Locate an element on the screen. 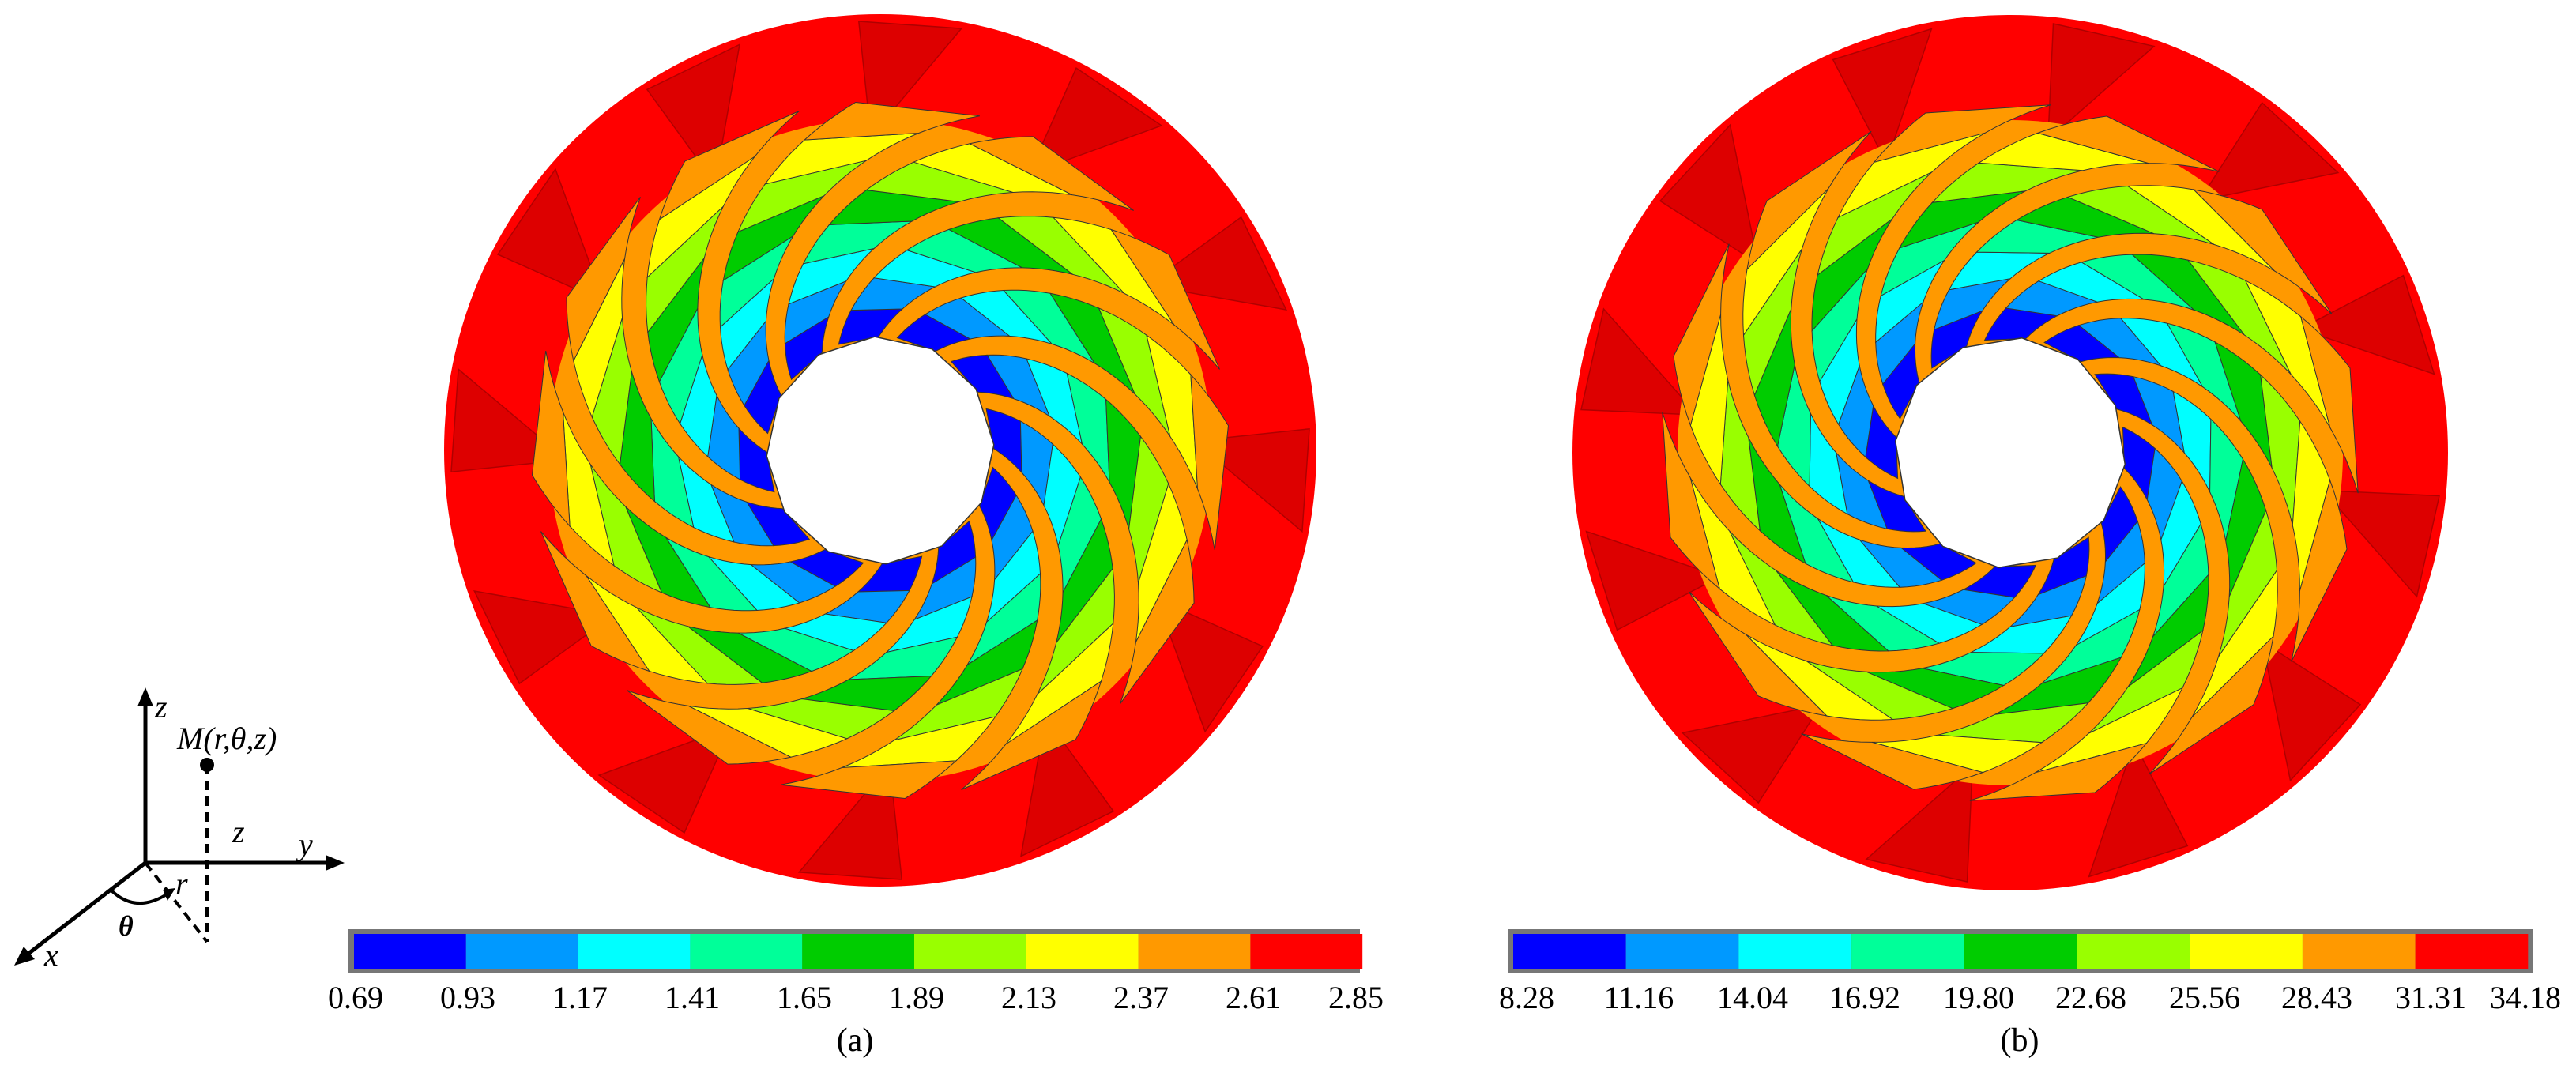 This screenshot has height=1073, width=2576. scale-tick-label: 25.56 is located at coordinates (2204, 997).